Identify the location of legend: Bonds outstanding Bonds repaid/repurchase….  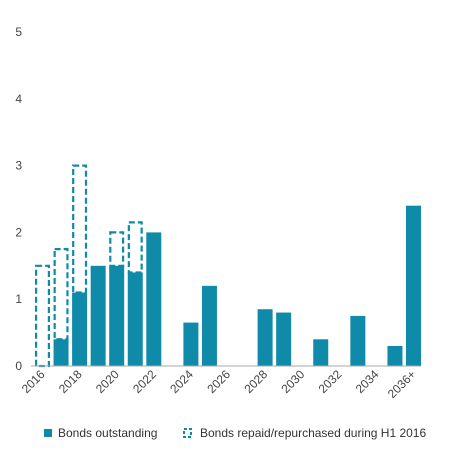
(235, 433).